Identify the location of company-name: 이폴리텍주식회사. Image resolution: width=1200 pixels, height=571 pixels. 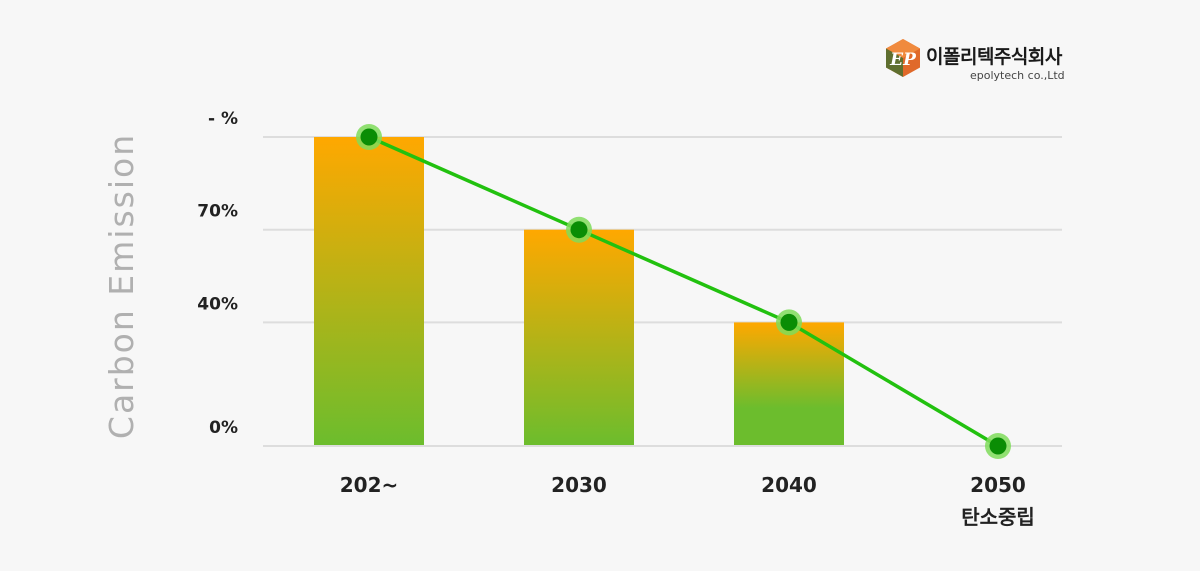
(994, 57).